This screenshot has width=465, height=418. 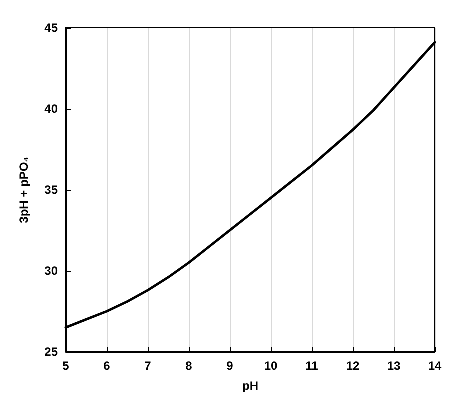 I want to click on x-tick-label: 13, so click(x=394, y=366).